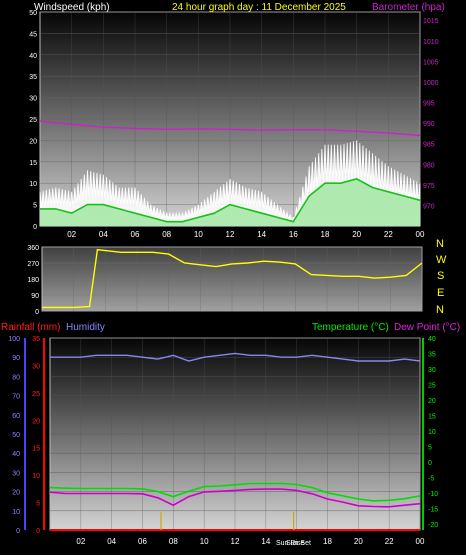  I want to click on compass-n-top: N, so click(440, 244).